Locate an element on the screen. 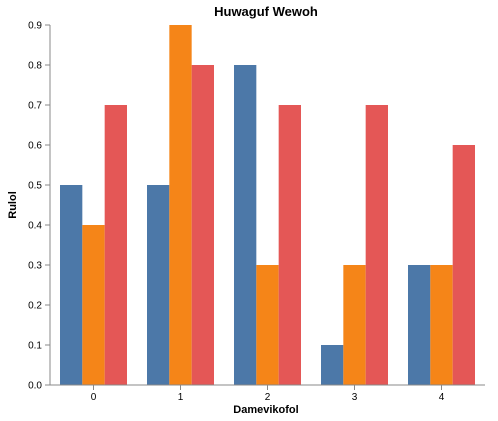  y-tick-label: 0.9 is located at coordinates (35, 26).